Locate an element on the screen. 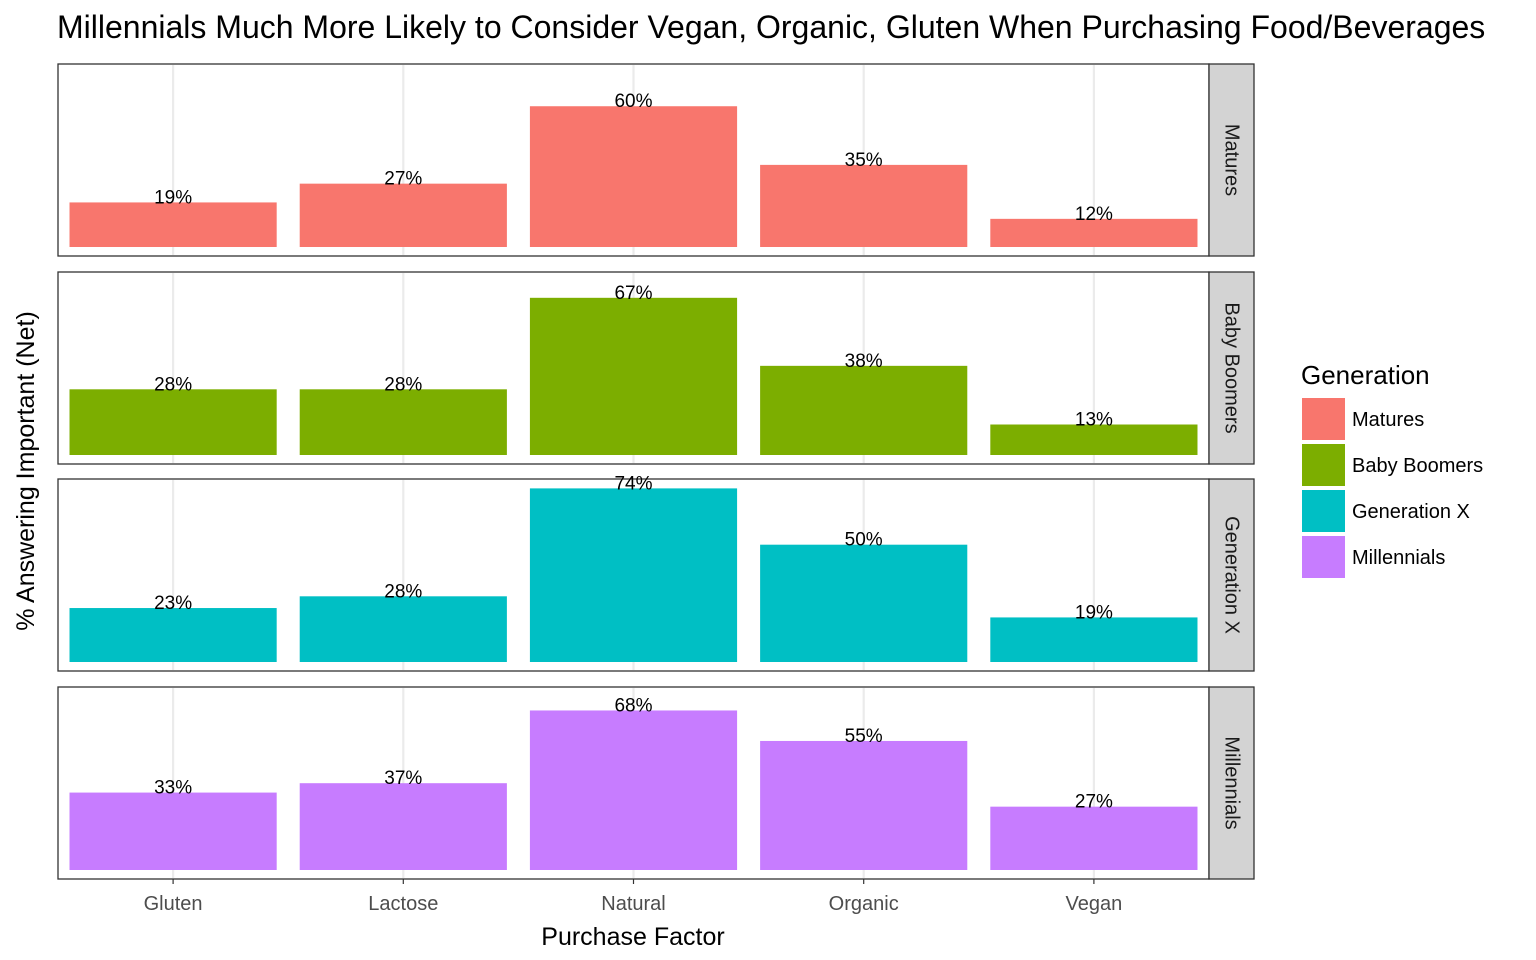 The image size is (1536, 960). data-label: 67% is located at coordinates (633, 293).